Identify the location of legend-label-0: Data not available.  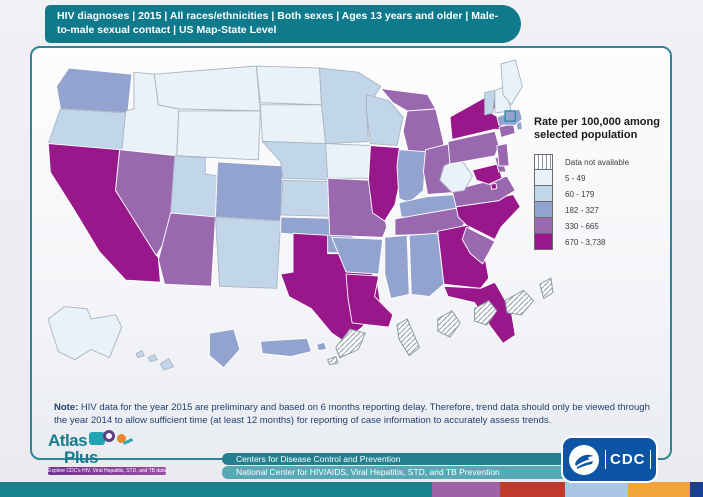
(597, 162).